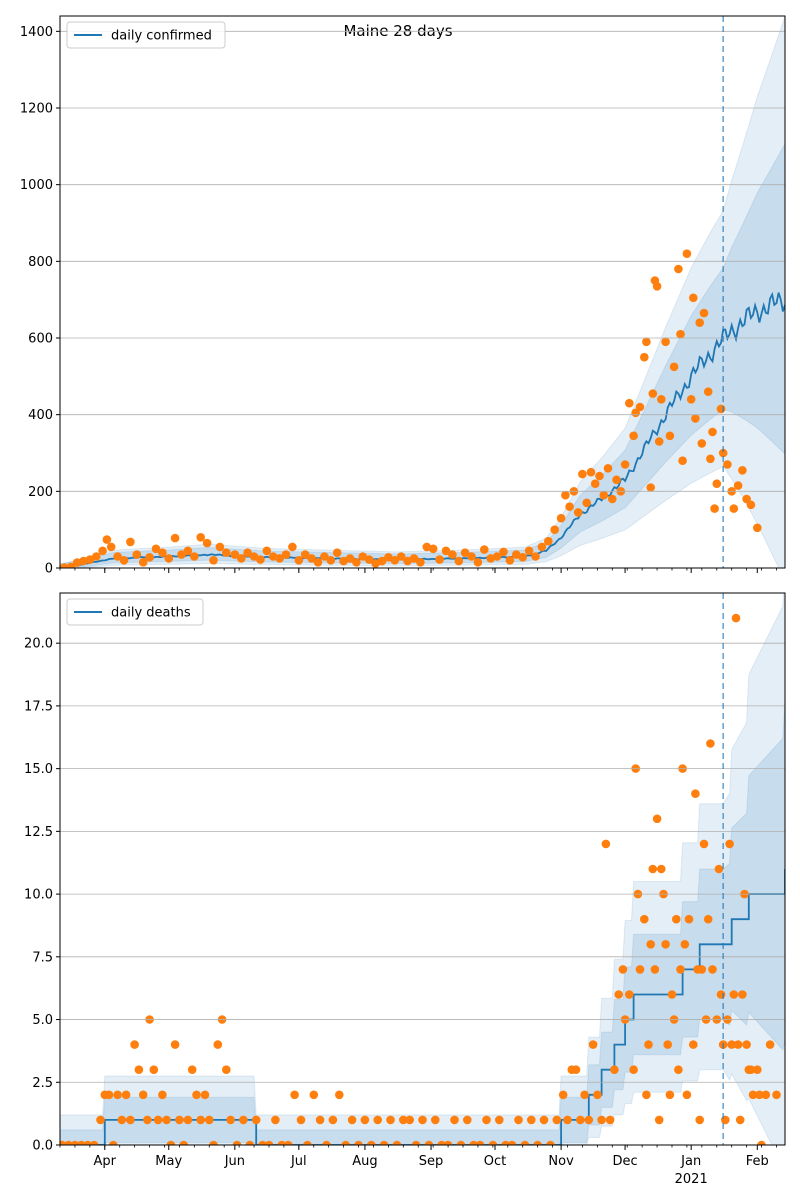 This screenshot has width=800, height=1200. What do you see at coordinates (135, 612) in the screenshot?
I see `legend-box` at bounding box center [135, 612].